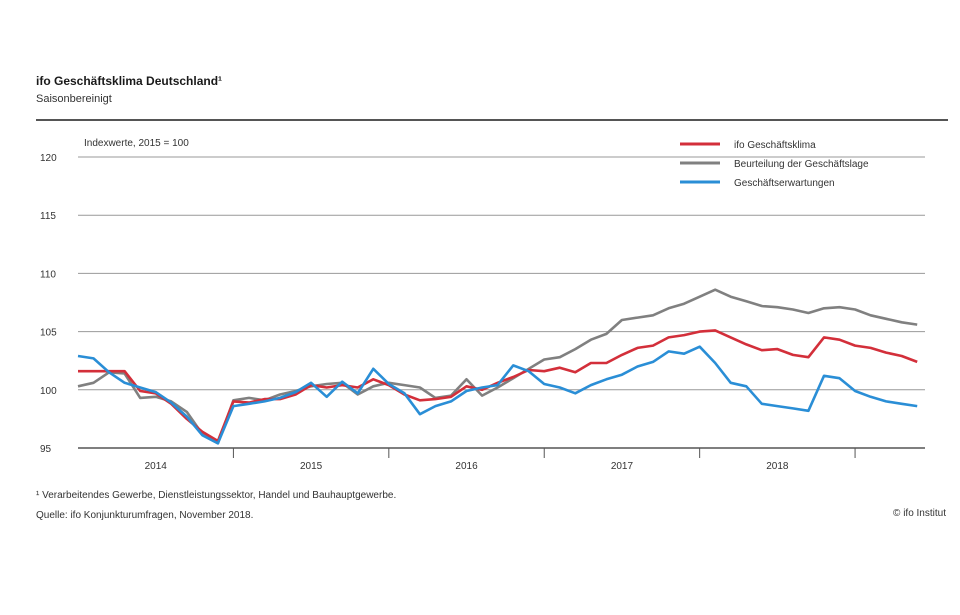 Image resolution: width=960 pixels, height=615 pixels. What do you see at coordinates (801, 164) in the screenshot?
I see `legend-label: Beurteilung der Geschäftslage` at bounding box center [801, 164].